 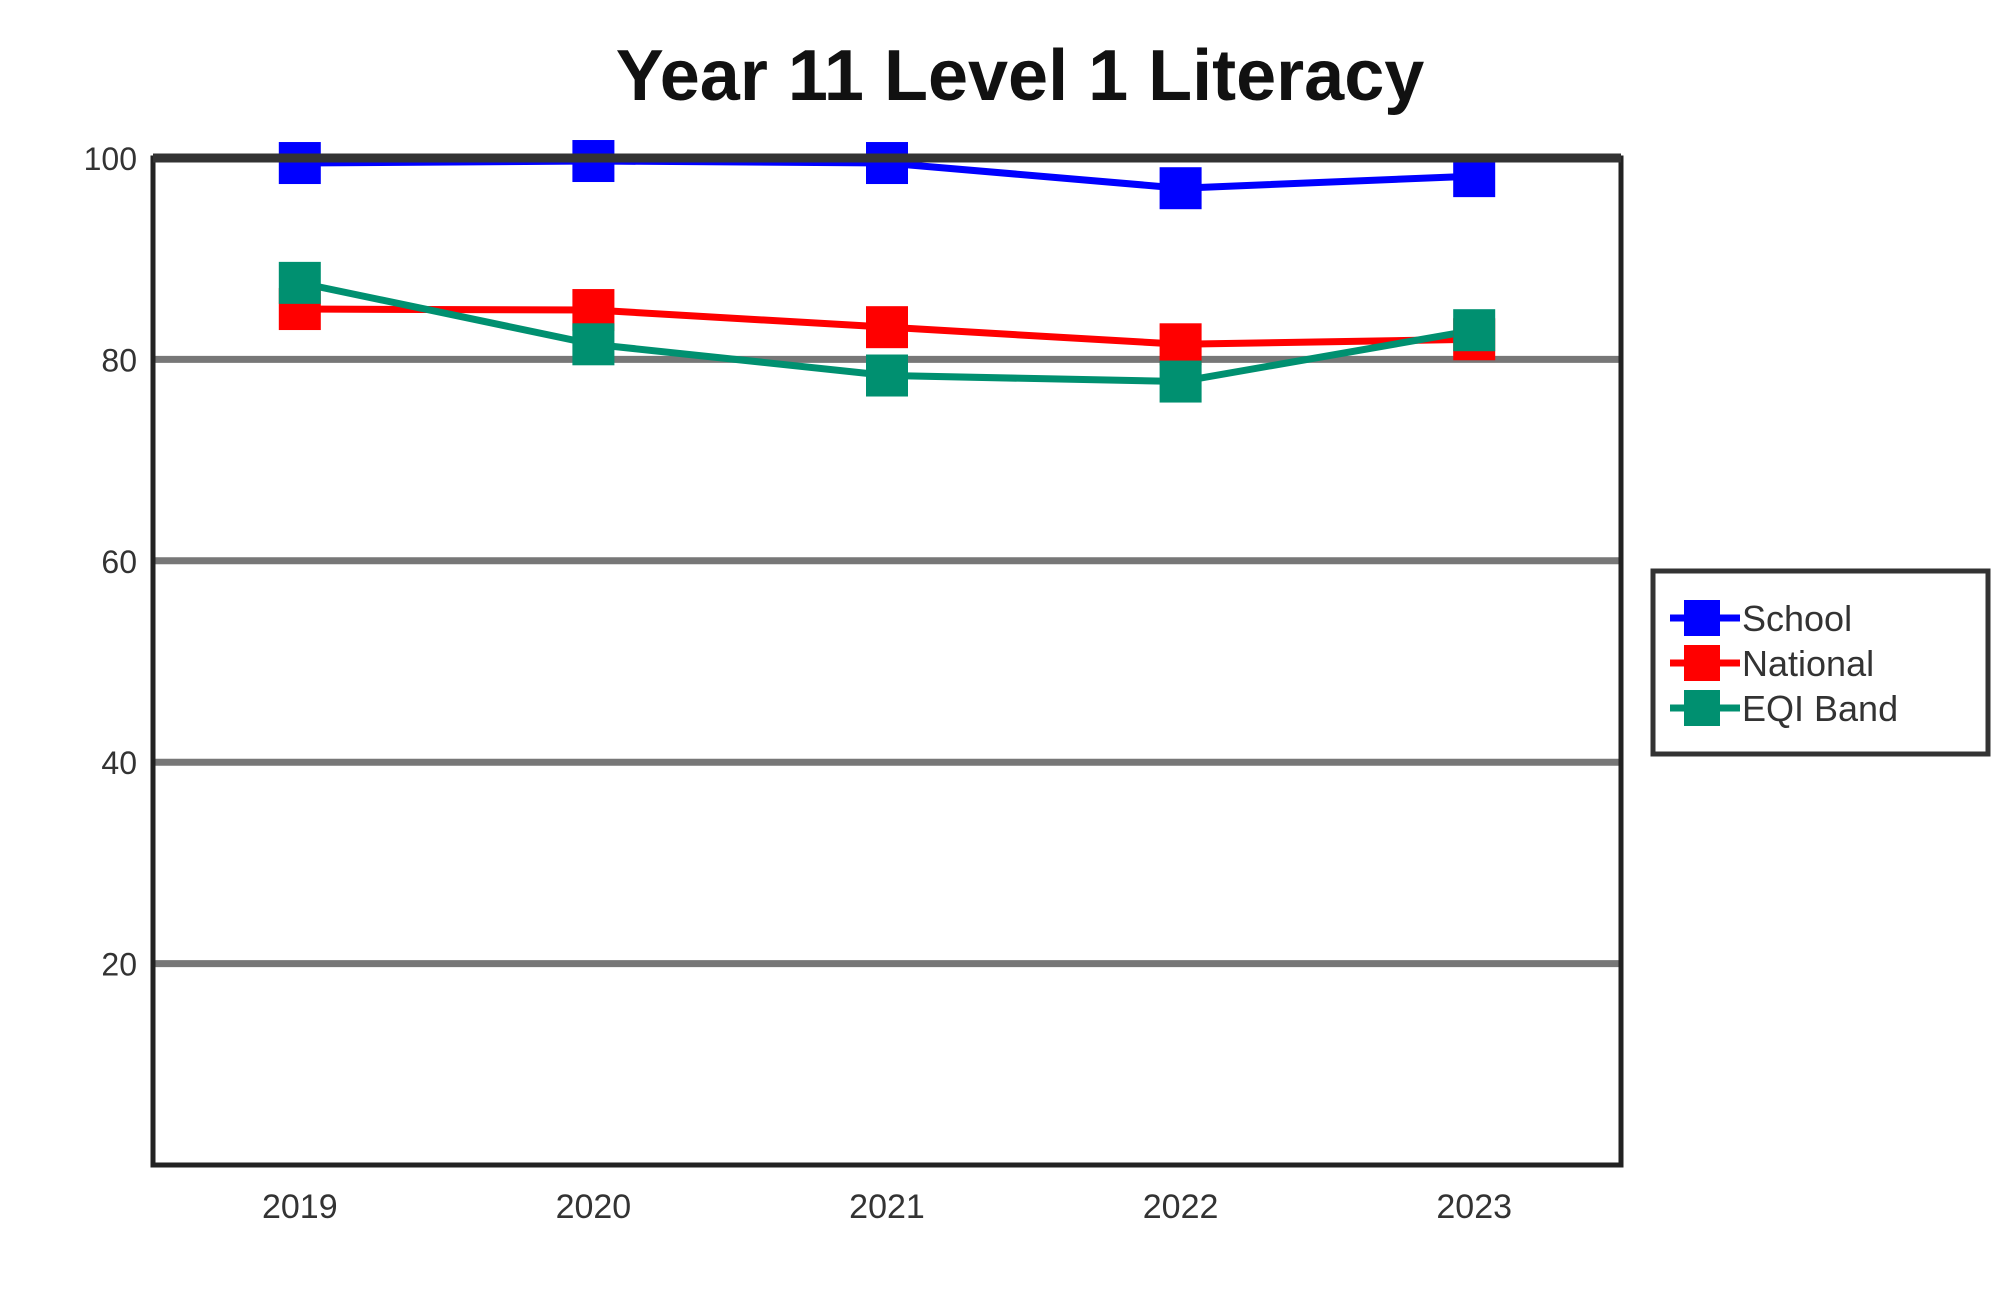 I want to click on x-tick-label: 2021, so click(x=887, y=1207).